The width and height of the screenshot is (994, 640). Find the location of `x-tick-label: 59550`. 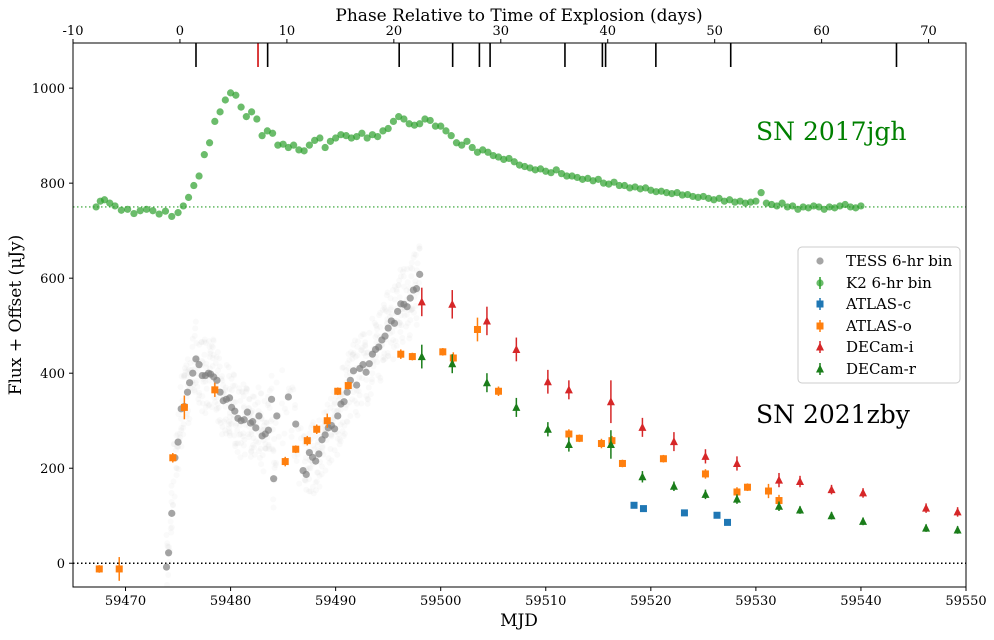

x-tick-label: 59550 is located at coordinates (965, 601).